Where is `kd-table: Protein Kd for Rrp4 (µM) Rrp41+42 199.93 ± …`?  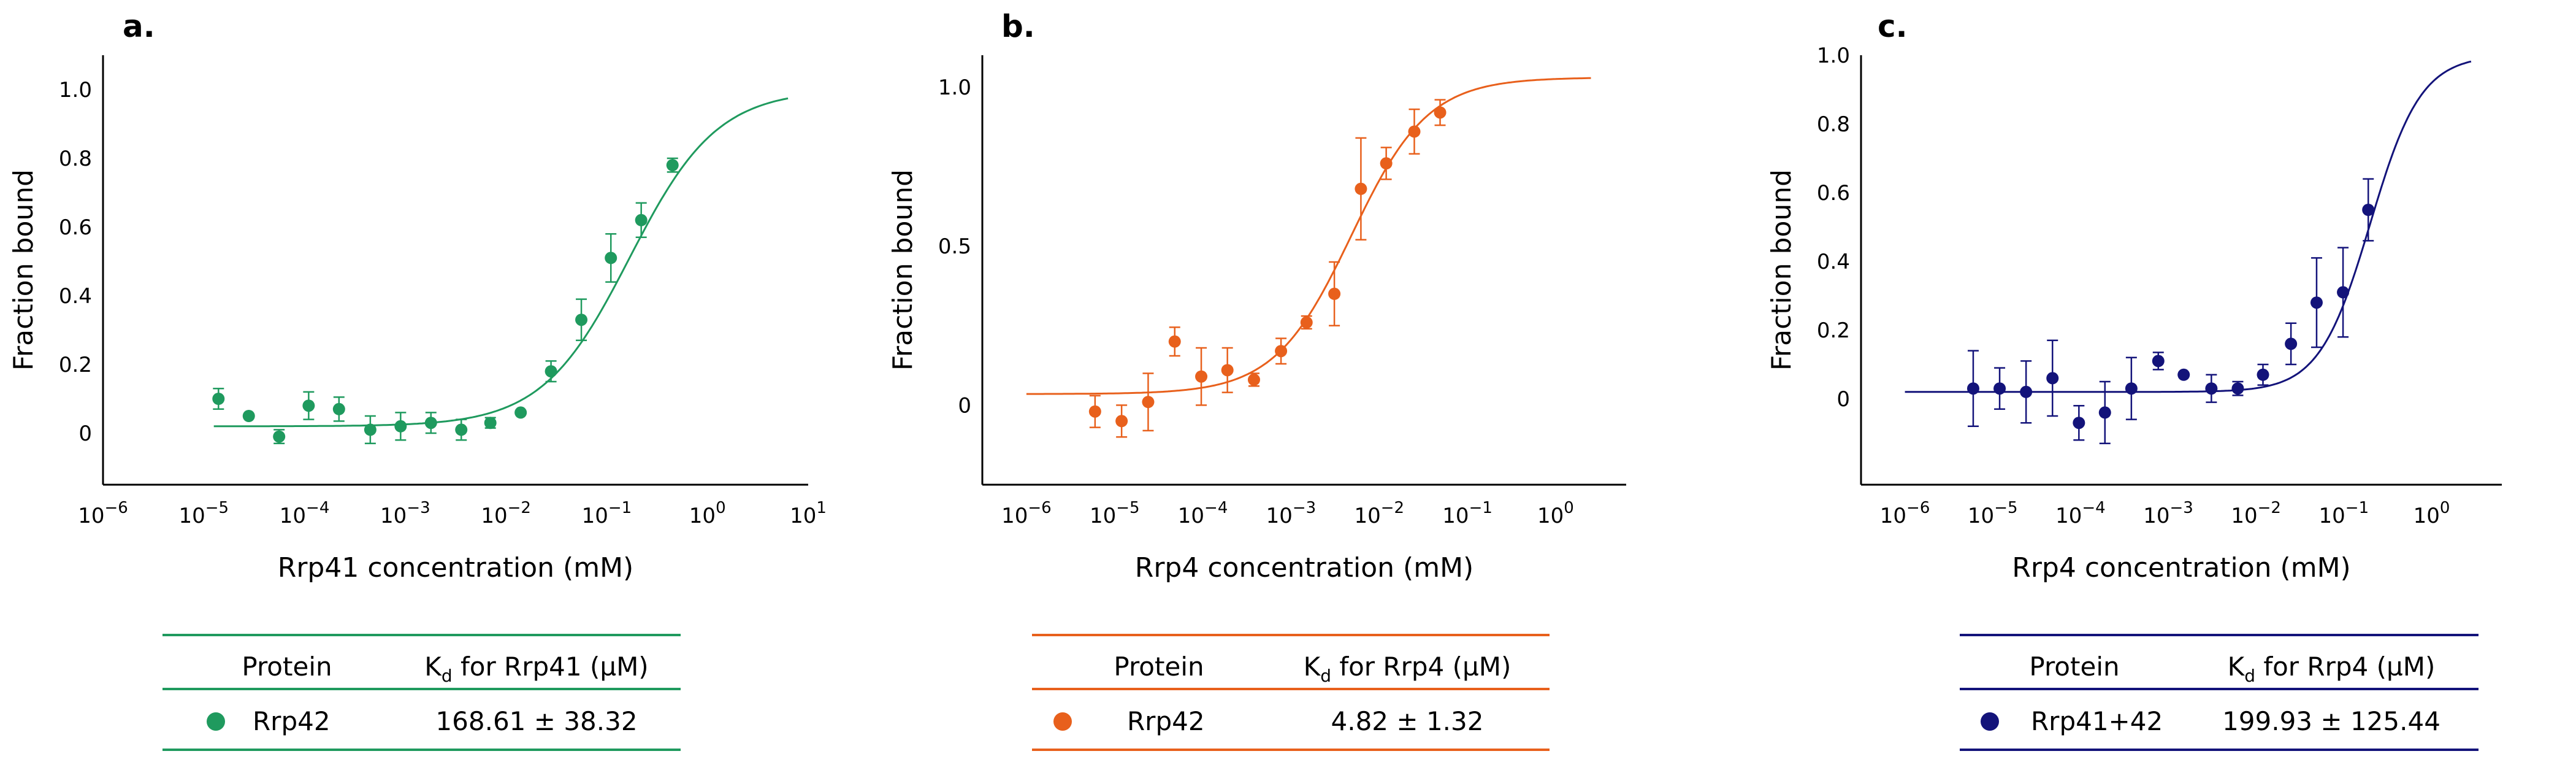
kd-table: Protein Kd for Rrp4 (µM) Rrp41+42 199.93 ± … is located at coordinates (2219, 692).